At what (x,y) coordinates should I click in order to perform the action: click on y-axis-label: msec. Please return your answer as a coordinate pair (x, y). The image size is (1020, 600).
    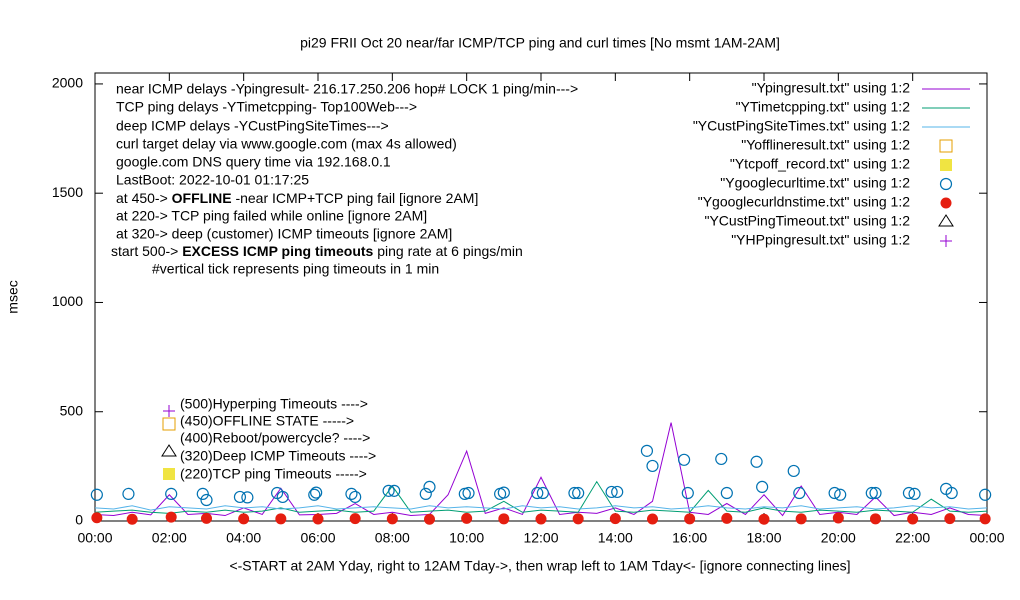
    Looking at the image, I should click on (13, 296).